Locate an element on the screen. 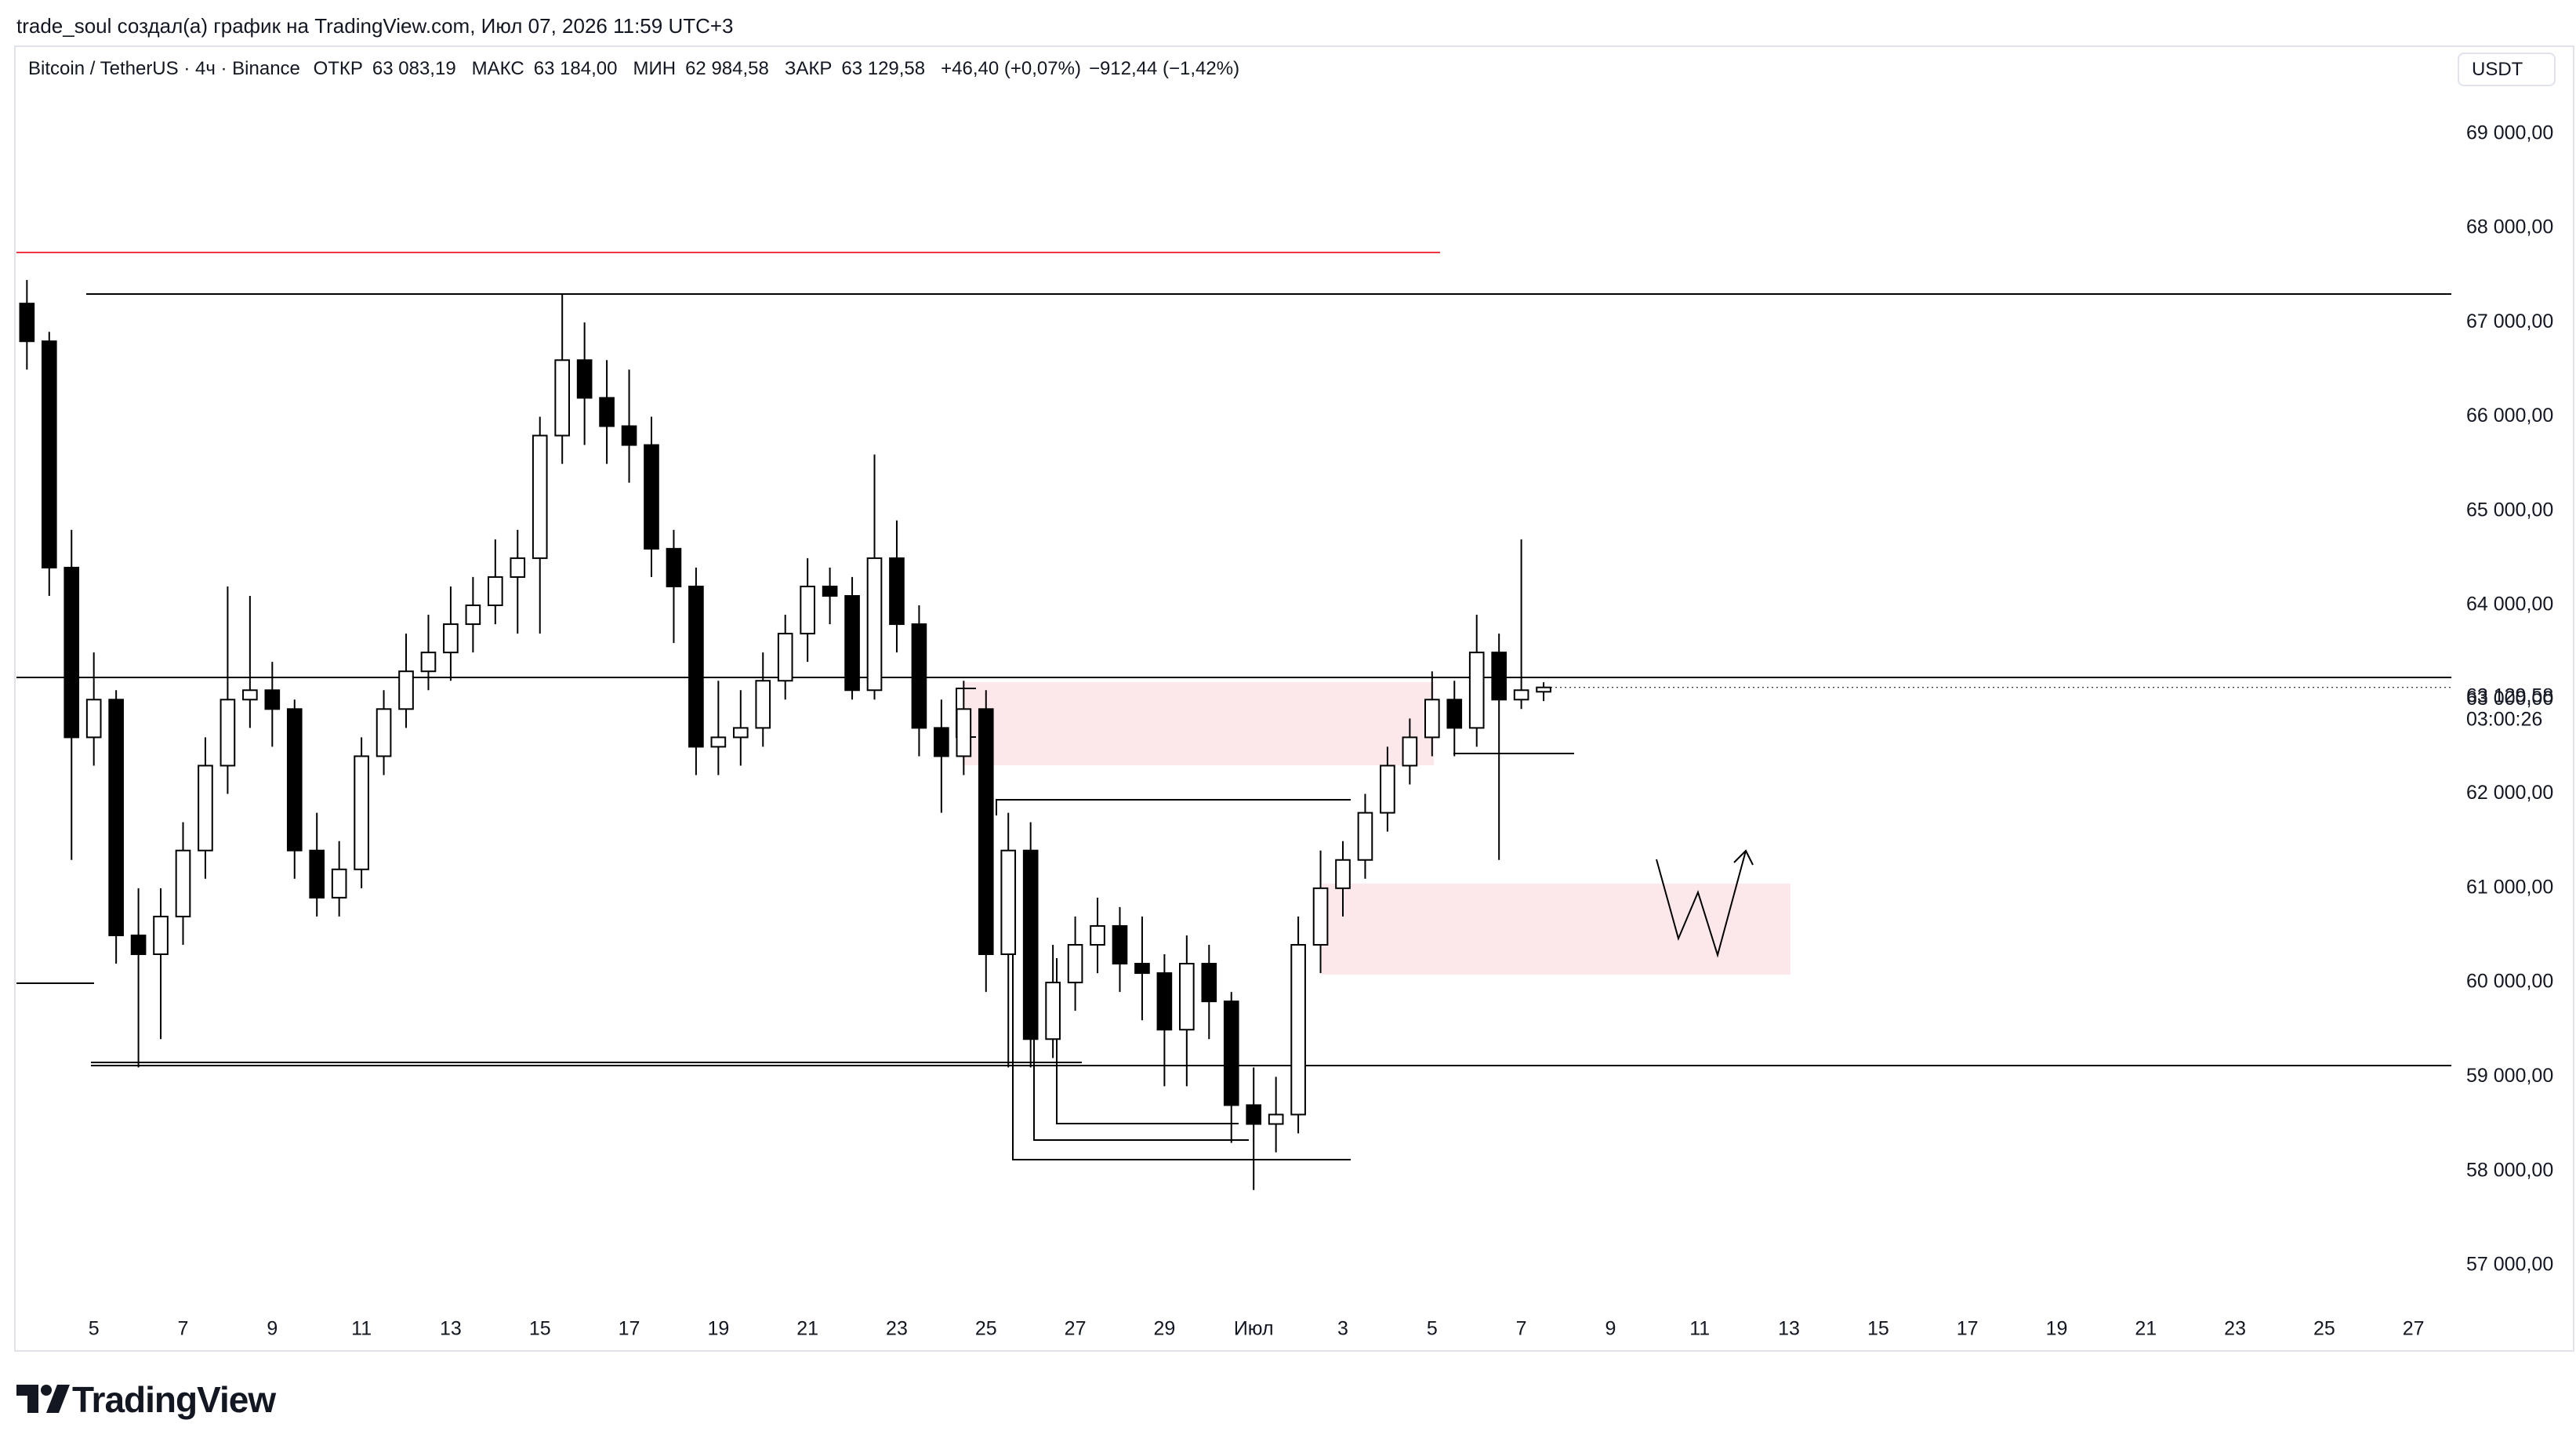  price-label: 63 129,58 is located at coordinates (2509, 695).